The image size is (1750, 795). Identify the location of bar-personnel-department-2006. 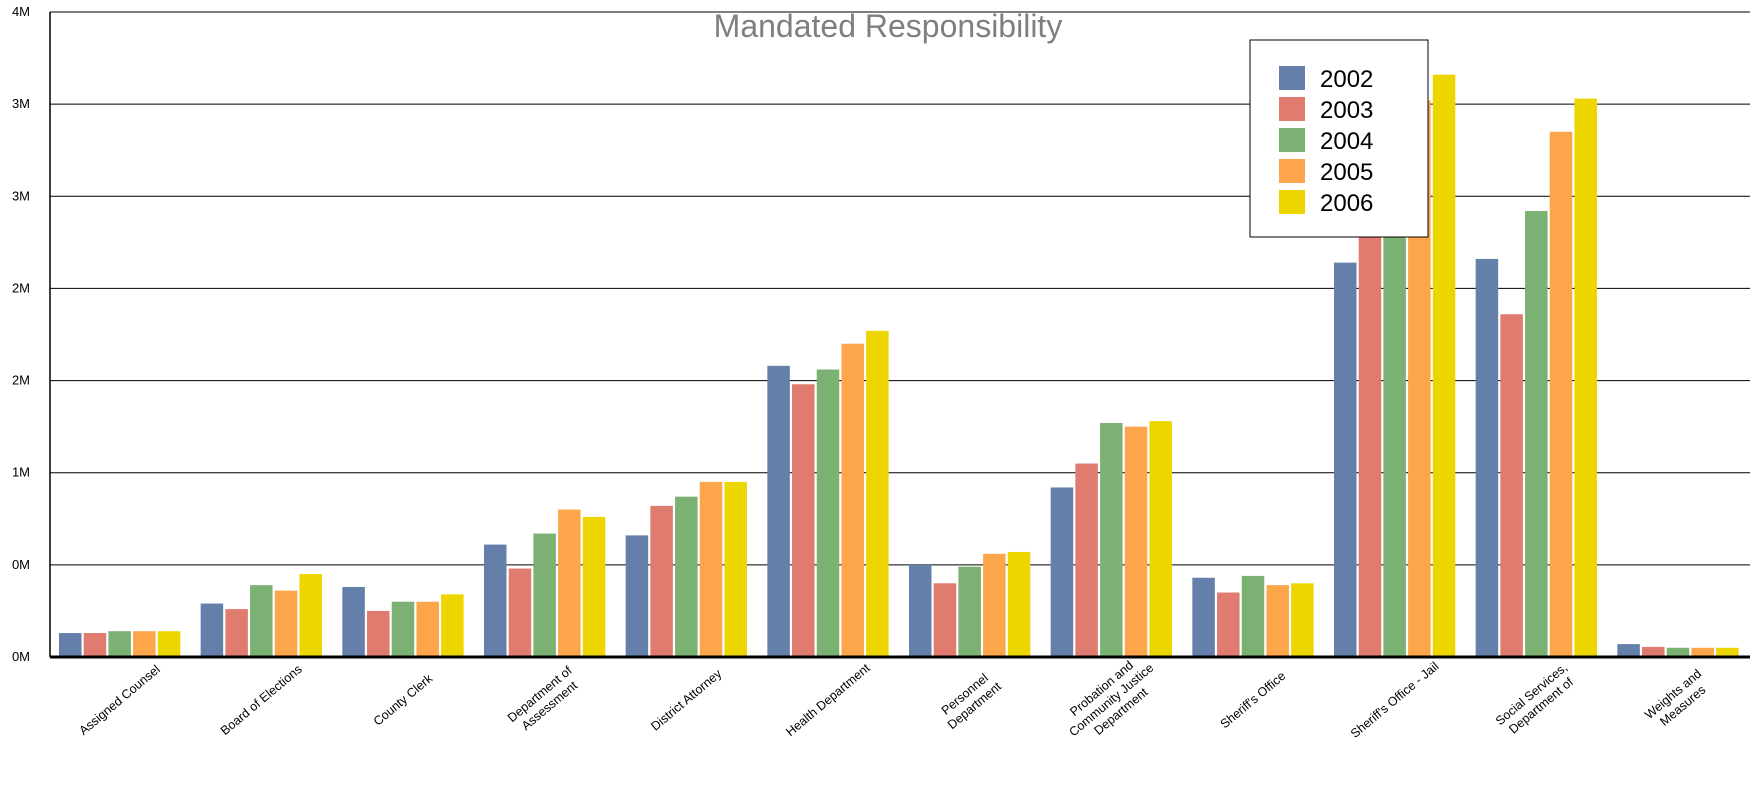
(1019, 604).